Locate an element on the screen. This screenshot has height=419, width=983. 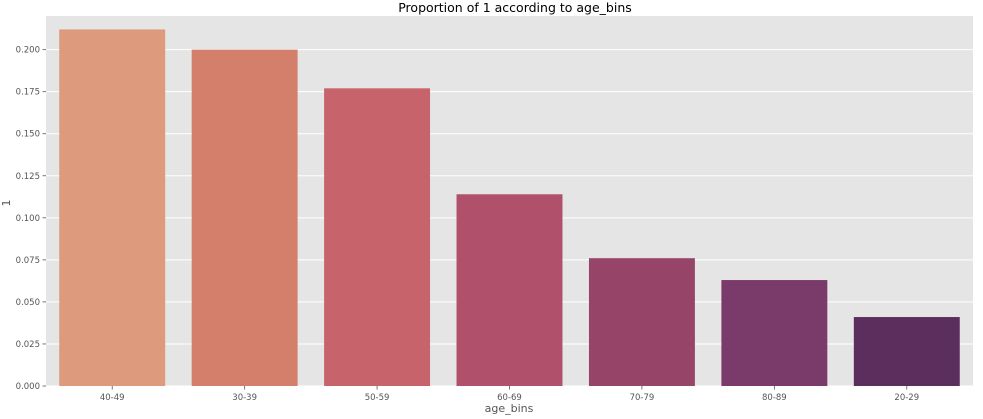
y-axis-label: 1 is located at coordinates (6, 203).